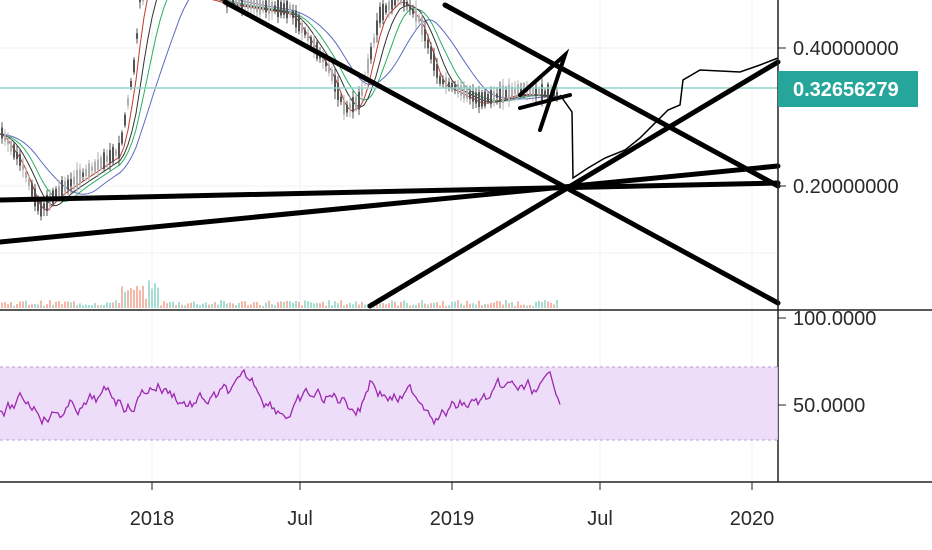 The height and width of the screenshot is (550, 932). I want to click on trendline-pennant, so click(544, 90).